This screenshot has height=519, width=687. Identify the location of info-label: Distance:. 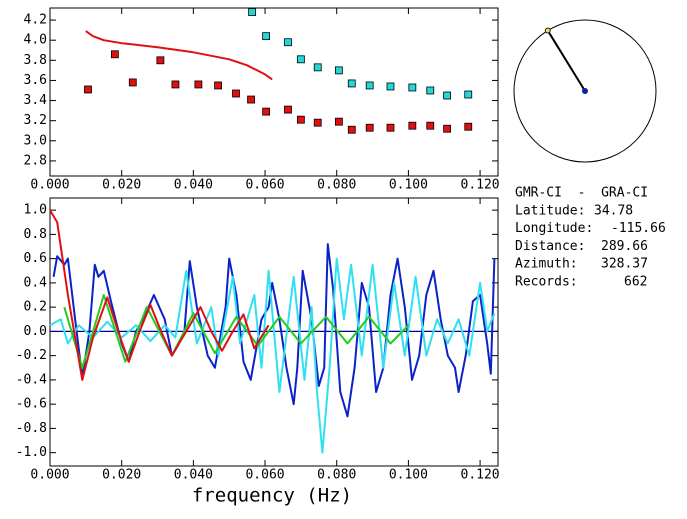
(550, 246).